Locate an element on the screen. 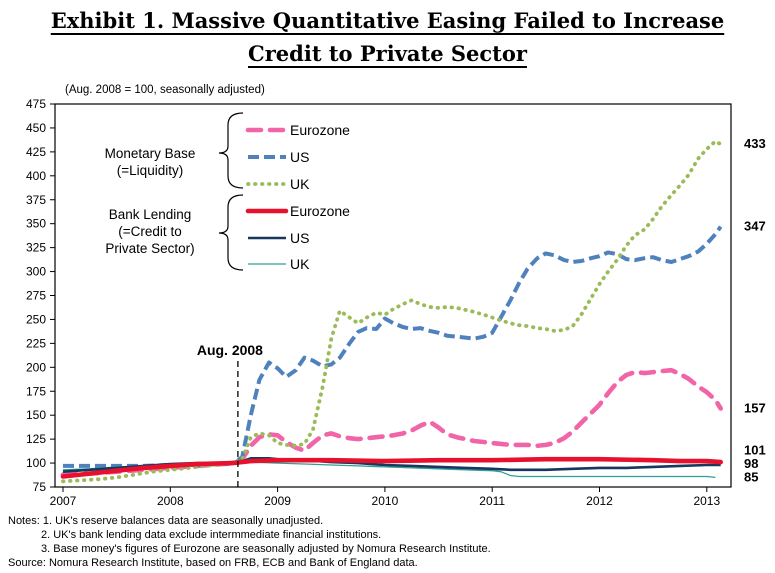  aug-2008-label: Aug. 2008 is located at coordinates (230, 350).